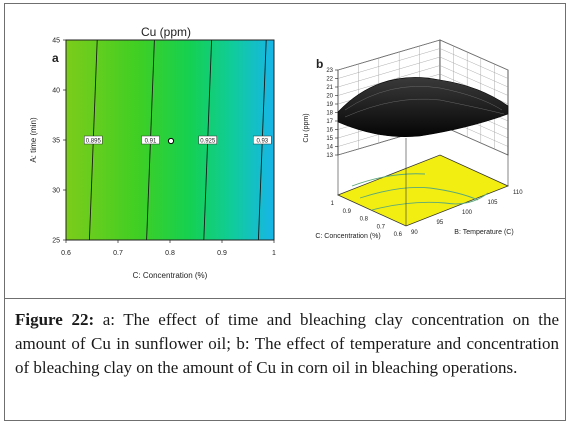 The height and width of the screenshot is (427, 574). Describe the element at coordinates (166, 32) in the screenshot. I see `contour-title: Cu (ppm)` at that location.